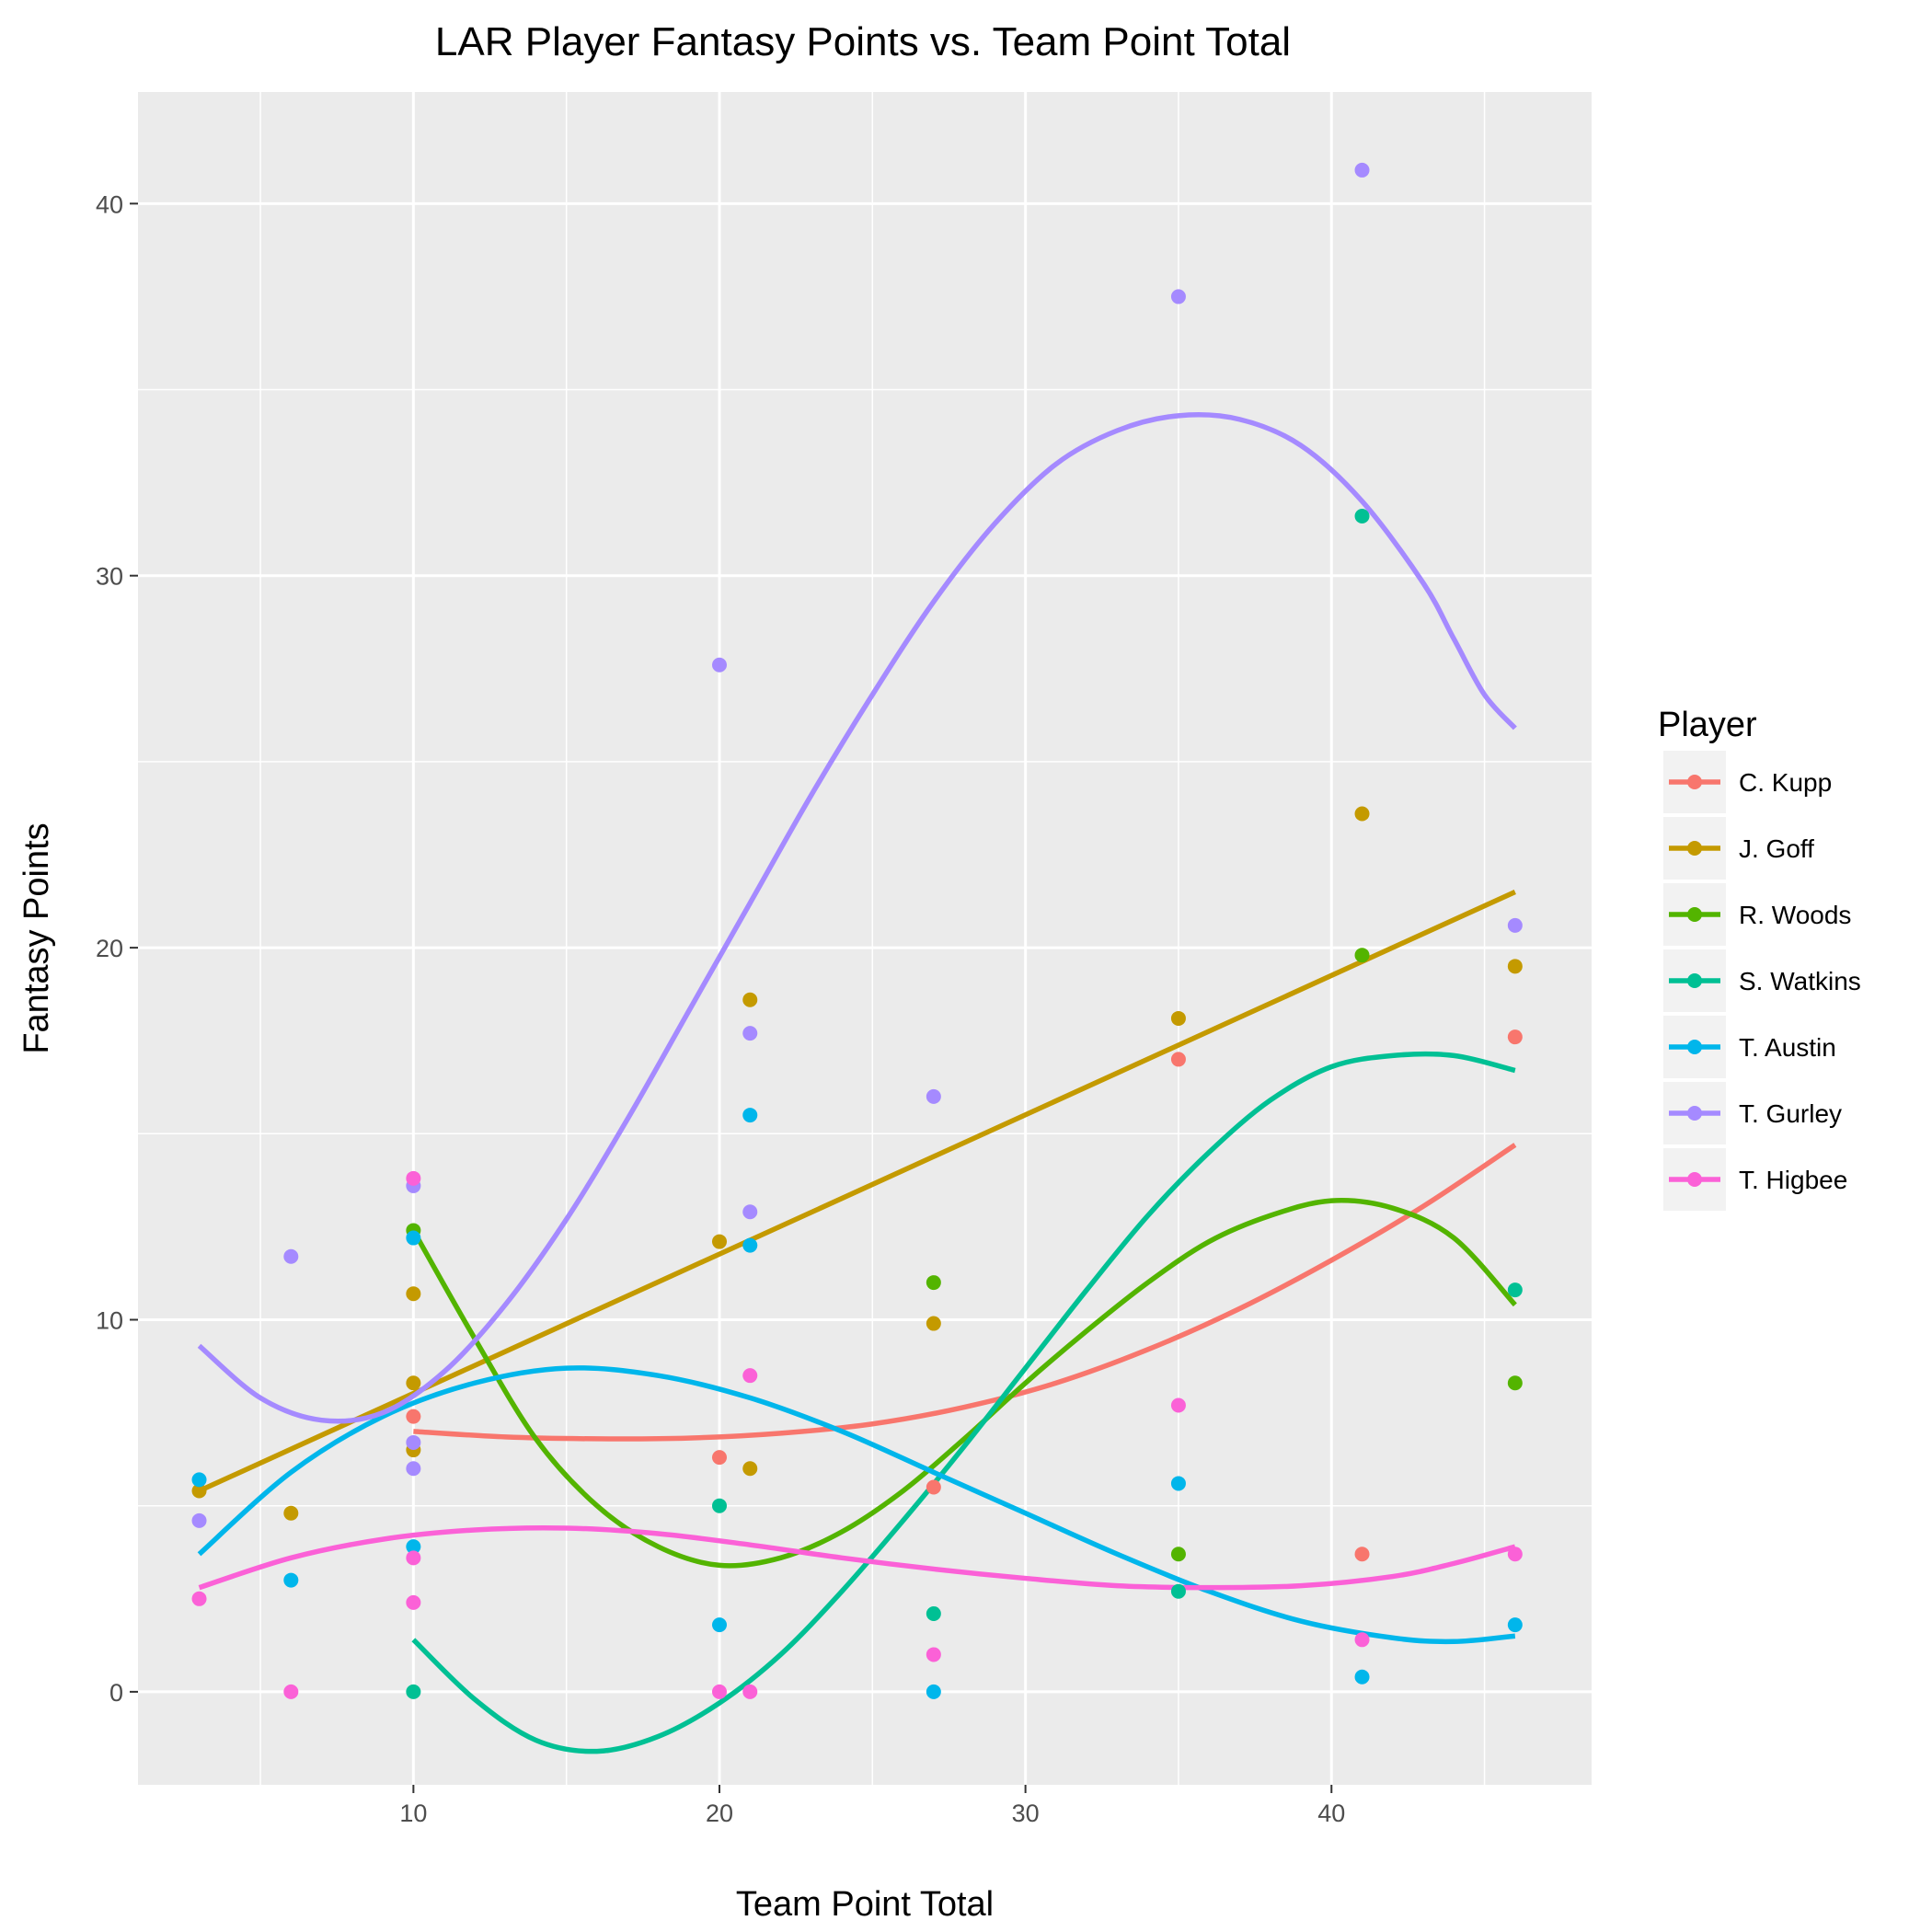 The image size is (1932, 1932). What do you see at coordinates (109, 204) in the screenshot?
I see `y-tick-label: 40` at bounding box center [109, 204].